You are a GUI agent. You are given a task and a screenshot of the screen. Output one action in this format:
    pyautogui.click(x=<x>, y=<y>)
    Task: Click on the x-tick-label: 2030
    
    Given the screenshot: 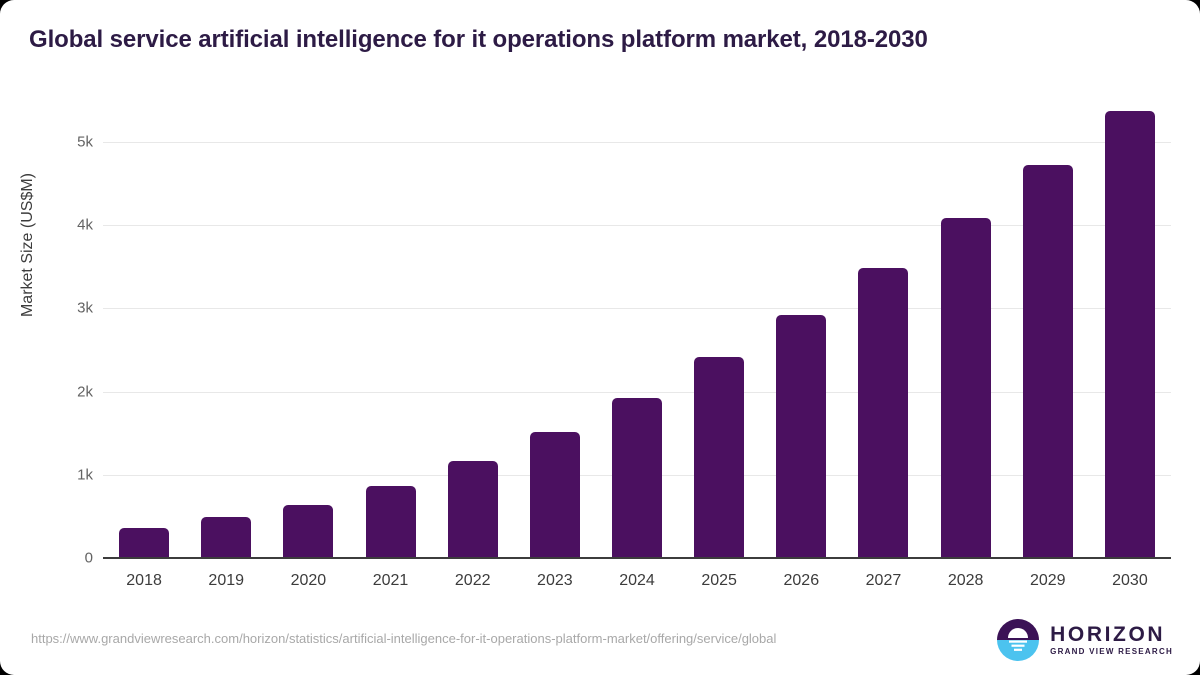 What is the action you would take?
    pyautogui.click(x=1130, y=580)
    